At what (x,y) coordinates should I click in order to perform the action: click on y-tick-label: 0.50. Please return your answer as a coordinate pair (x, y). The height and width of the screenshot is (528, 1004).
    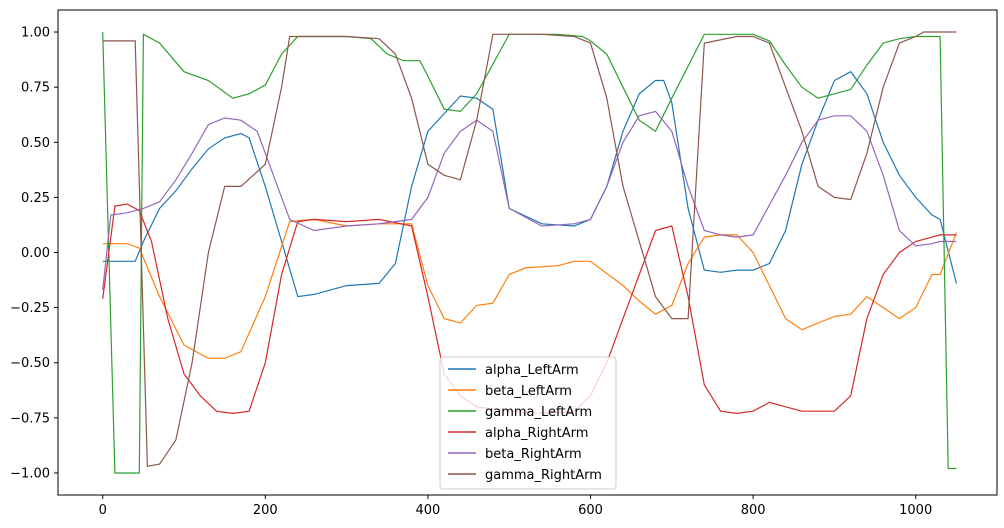
    Looking at the image, I should click on (35, 143).